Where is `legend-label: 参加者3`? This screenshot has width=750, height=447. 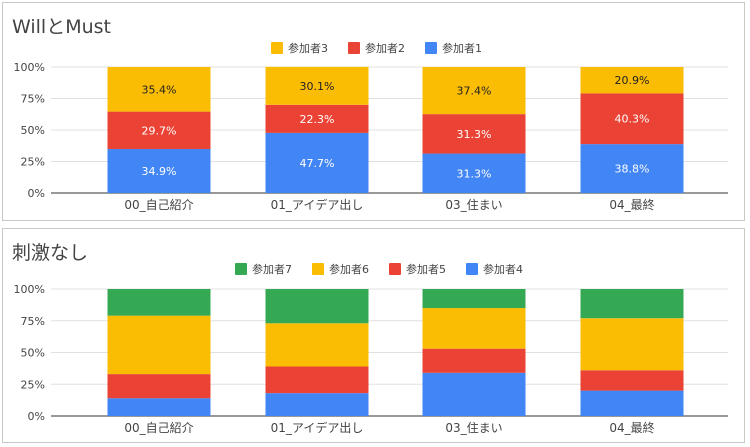 legend-label: 参加者3 is located at coordinates (308, 48).